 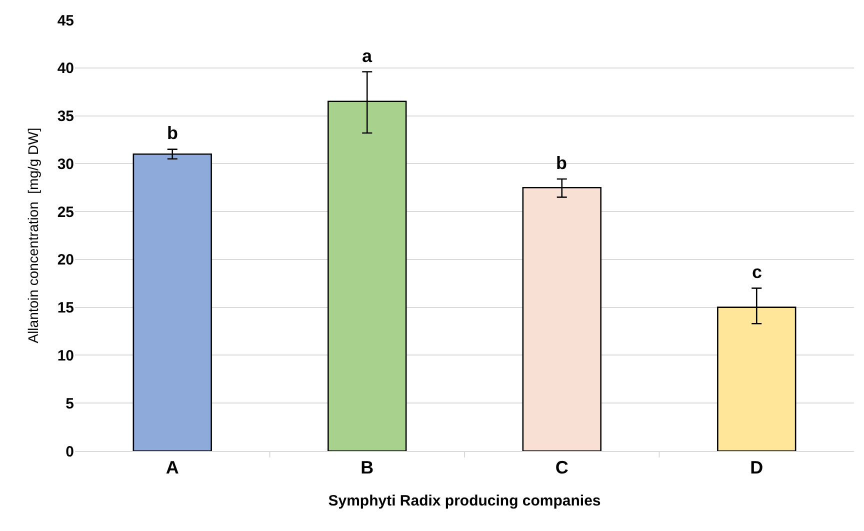 I want to click on y-tick-label: 10, so click(x=65, y=355).